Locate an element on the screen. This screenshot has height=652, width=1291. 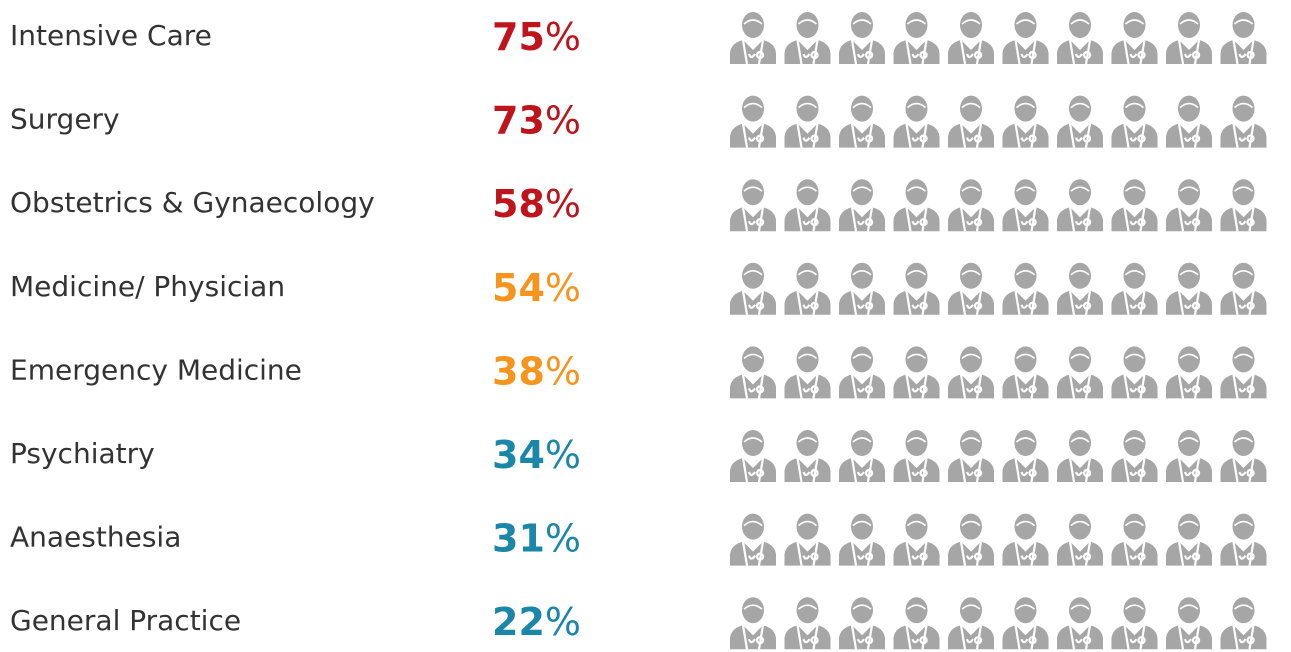
category-label: Obstetrics & Gynaecology is located at coordinates (192, 202).